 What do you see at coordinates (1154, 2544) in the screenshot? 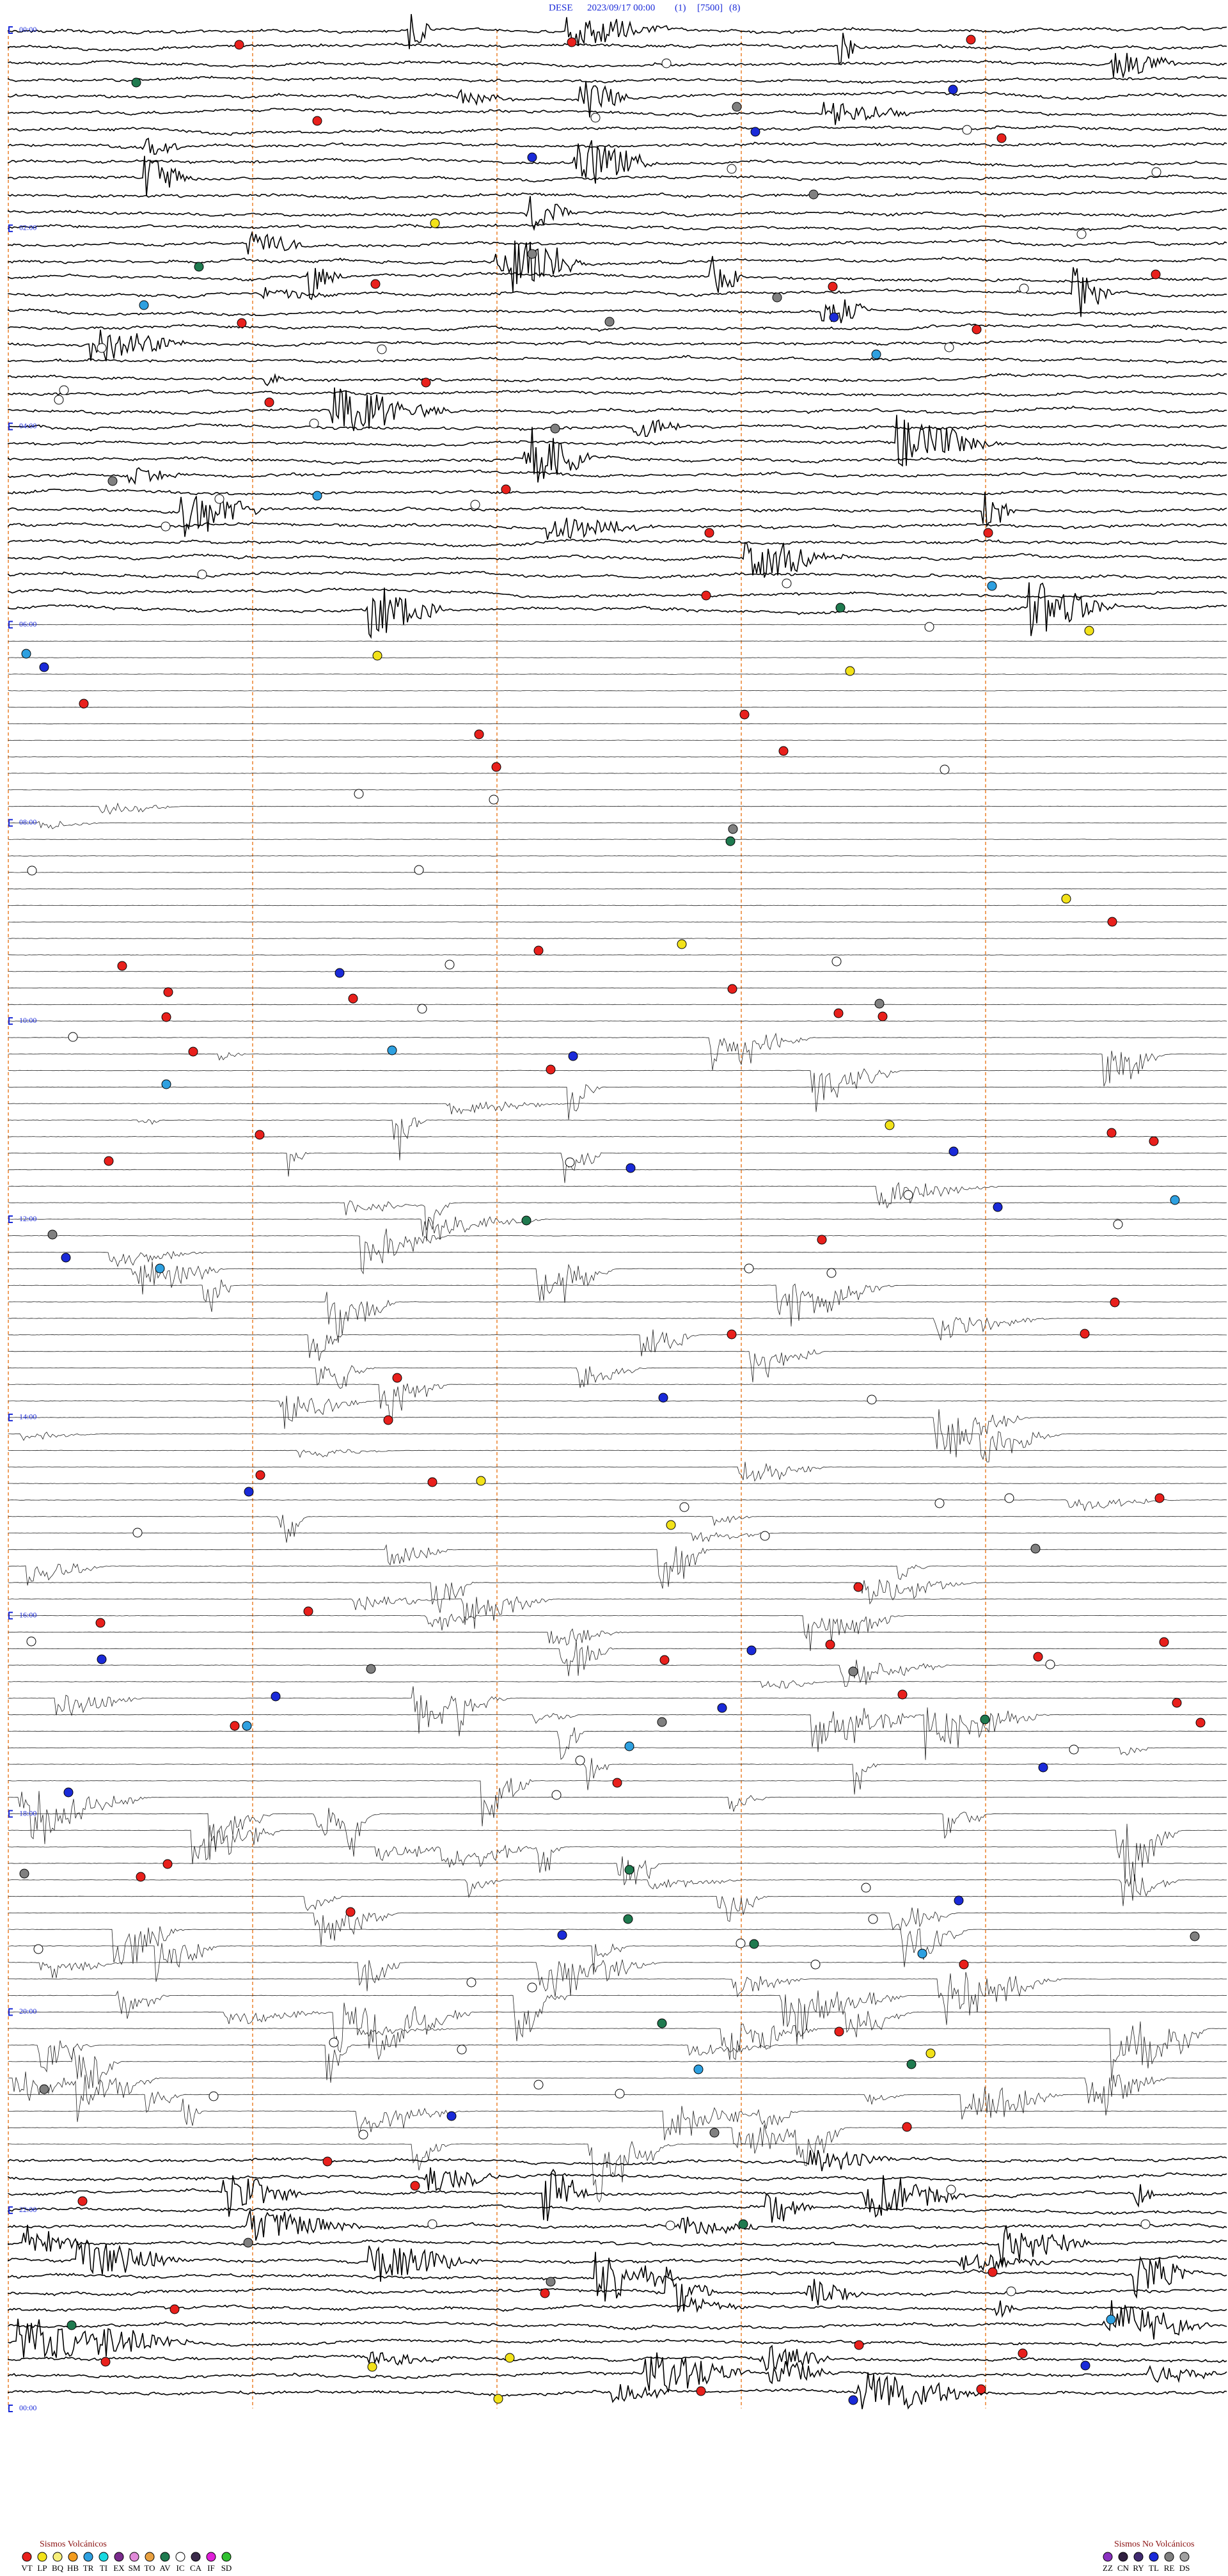
I see `legend-title: Sismos No Volcánicos` at bounding box center [1154, 2544].